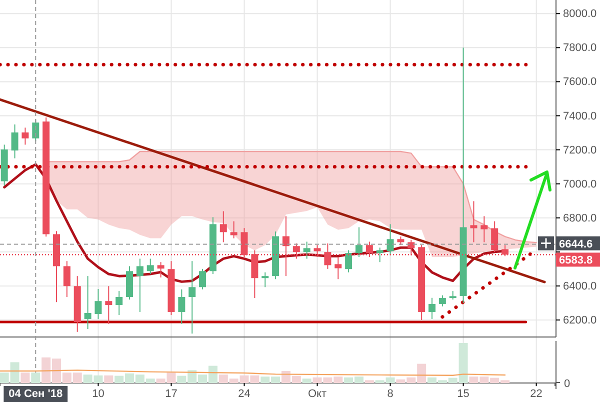 Image resolution: width=600 pixels, height=402 pixels. I want to click on x-tick-label: 15, so click(463, 394).